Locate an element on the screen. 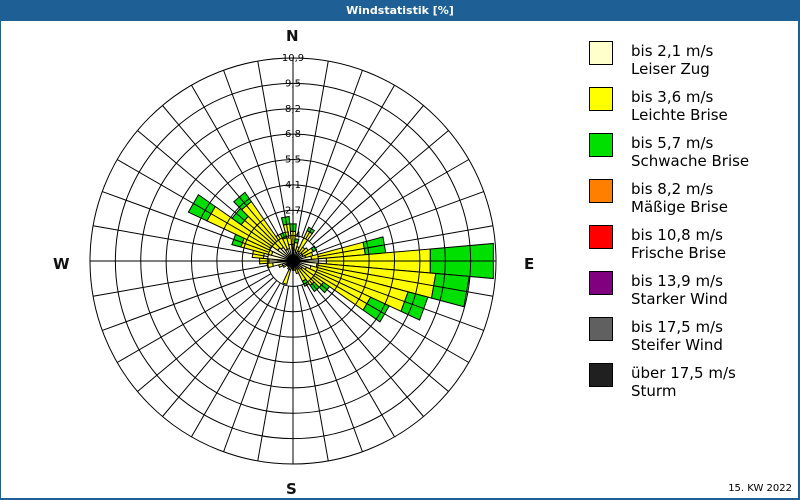  legend-class-label: Leichte Brise is located at coordinates (679, 115).